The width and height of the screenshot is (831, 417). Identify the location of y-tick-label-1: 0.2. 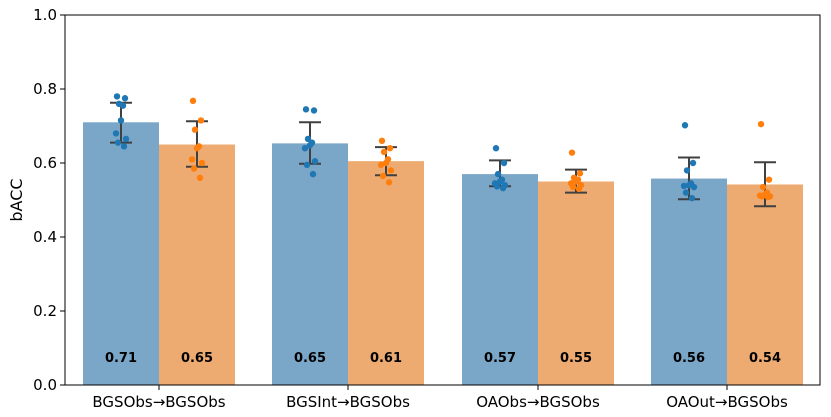
(45, 311).